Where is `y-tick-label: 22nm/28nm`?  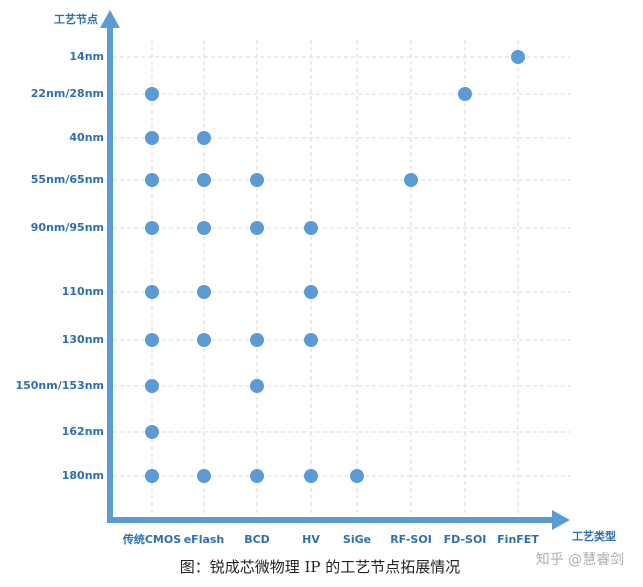 y-tick-label: 22nm/28nm is located at coordinates (67, 93).